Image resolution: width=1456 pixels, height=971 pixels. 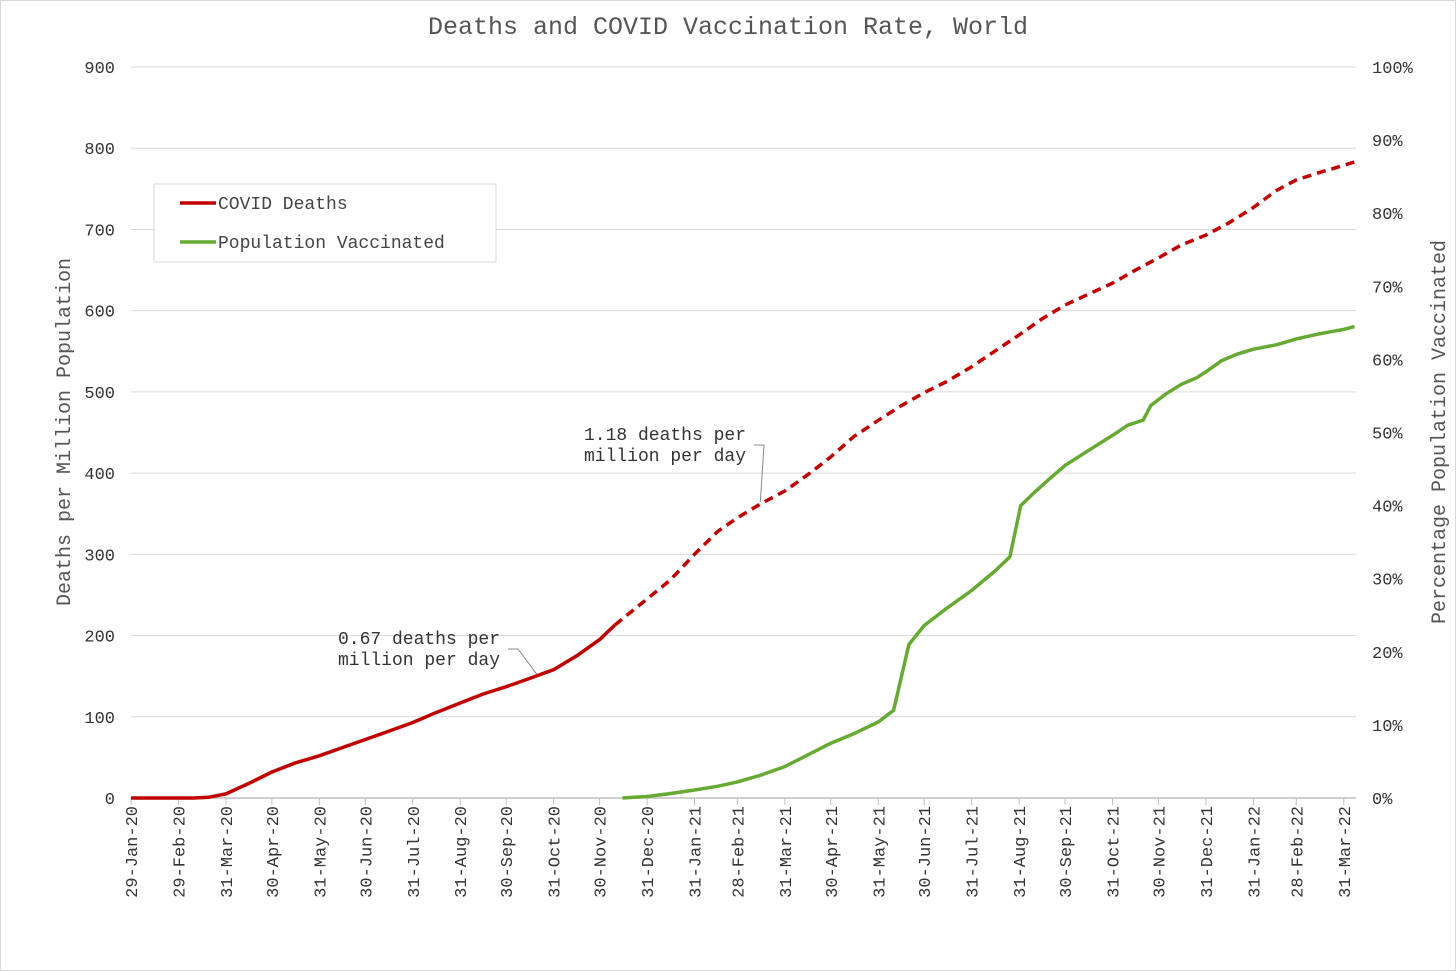 What do you see at coordinates (1387, 435) in the screenshot?
I see `y-tick-label-right: 50%` at bounding box center [1387, 435].